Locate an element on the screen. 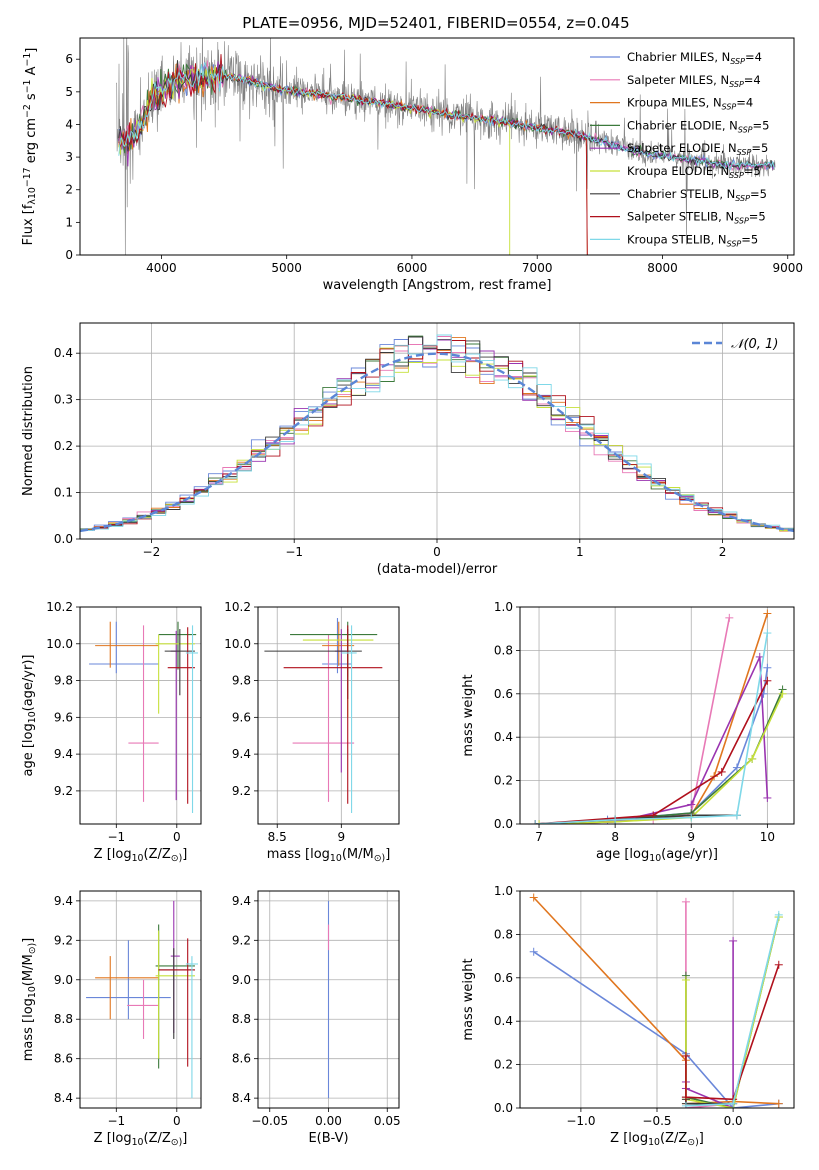  legend-label: Salpeter STELIB, NSSP=5 is located at coordinates (696, 218).